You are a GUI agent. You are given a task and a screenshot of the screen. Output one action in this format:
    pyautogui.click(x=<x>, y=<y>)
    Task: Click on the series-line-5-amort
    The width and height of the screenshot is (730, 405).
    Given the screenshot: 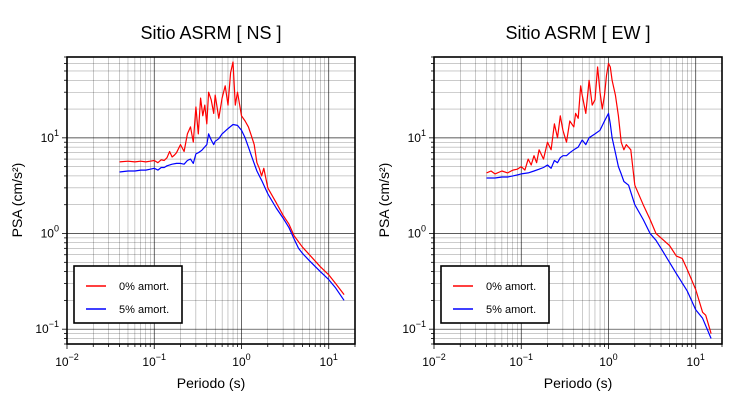 What is the action you would take?
    pyautogui.click(x=232, y=212)
    